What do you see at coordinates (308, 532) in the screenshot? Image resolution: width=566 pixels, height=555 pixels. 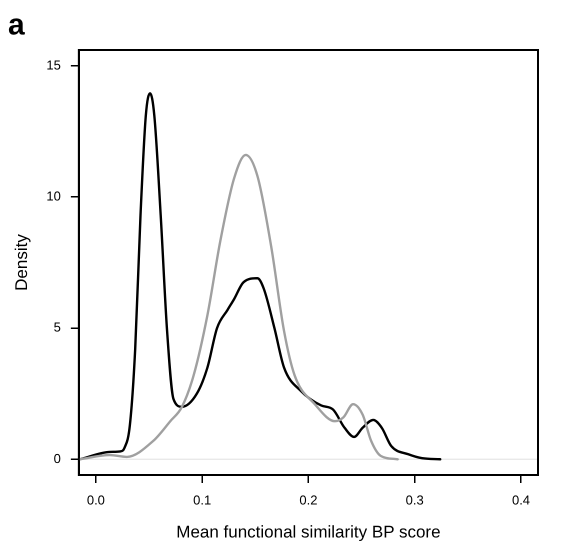 I see `x-axis-title: Mean functional similarity BP score` at bounding box center [308, 532].